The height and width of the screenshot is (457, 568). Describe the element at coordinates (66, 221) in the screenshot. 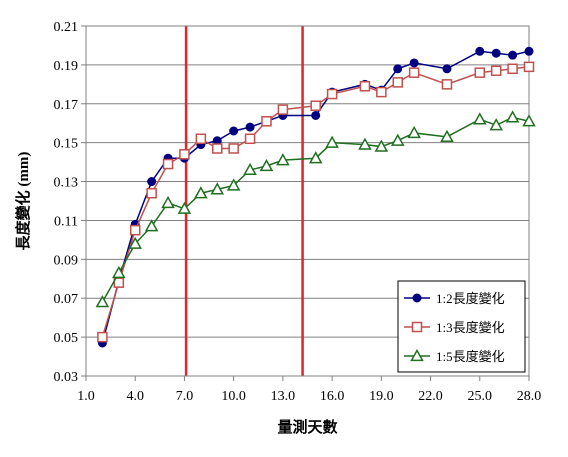

I see `y-tick-label: 0.11` at that location.